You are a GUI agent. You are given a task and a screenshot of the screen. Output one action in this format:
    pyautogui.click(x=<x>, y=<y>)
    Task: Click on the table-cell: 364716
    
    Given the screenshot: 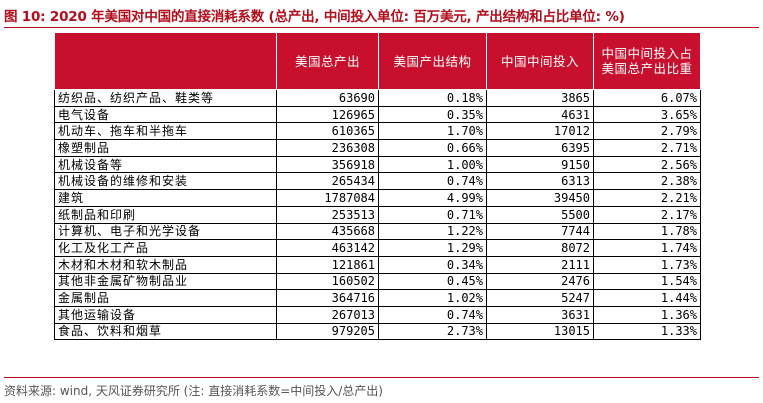 What is the action you would take?
    pyautogui.click(x=327, y=298)
    